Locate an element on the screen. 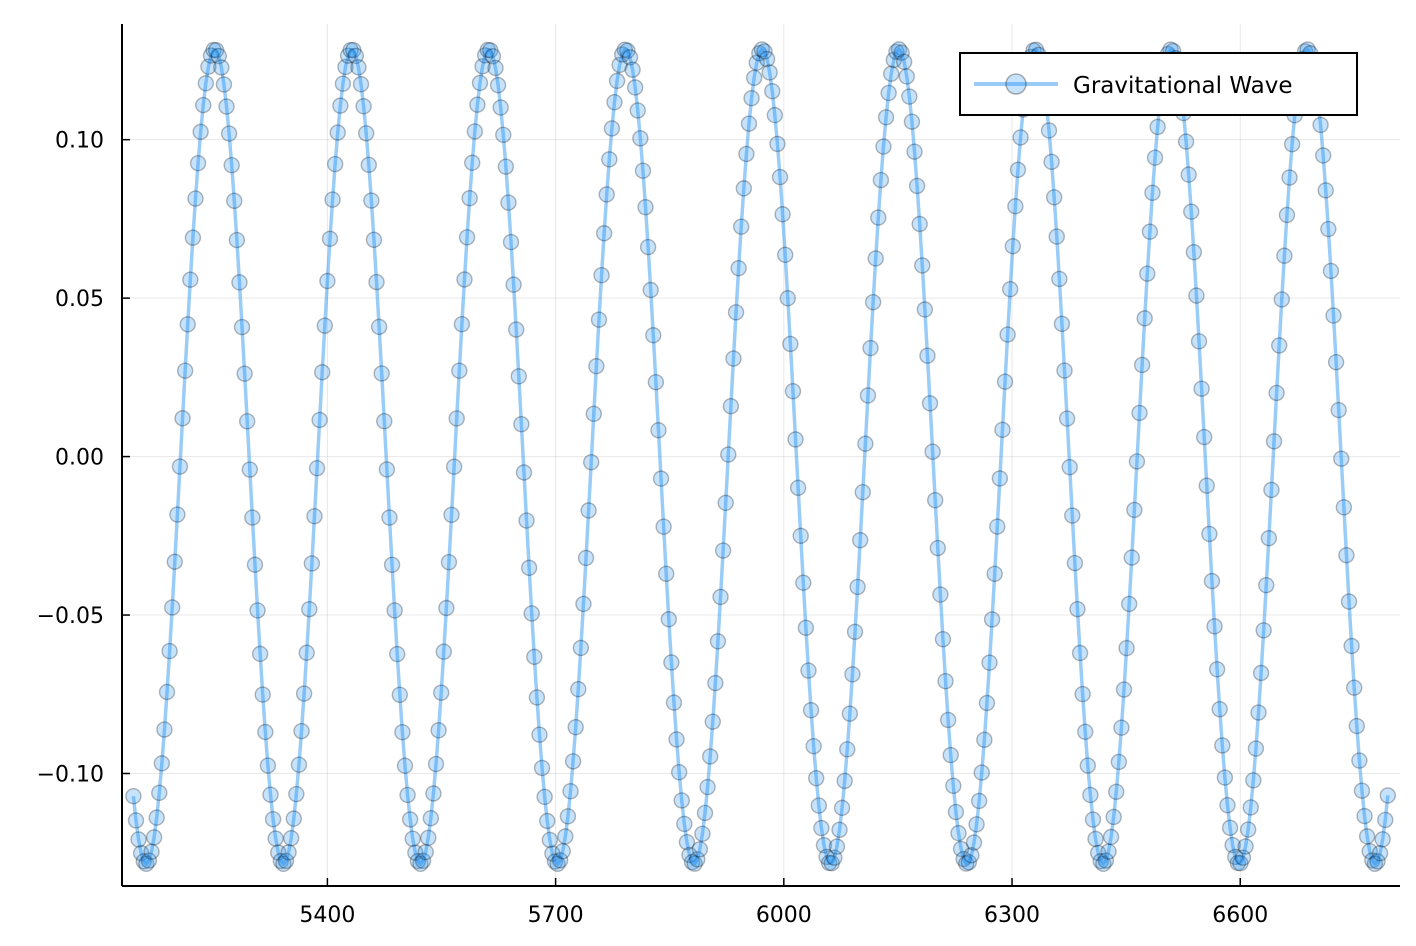 This screenshot has width=1416, height=946. x-tick-label: 5400 is located at coordinates (327, 915).